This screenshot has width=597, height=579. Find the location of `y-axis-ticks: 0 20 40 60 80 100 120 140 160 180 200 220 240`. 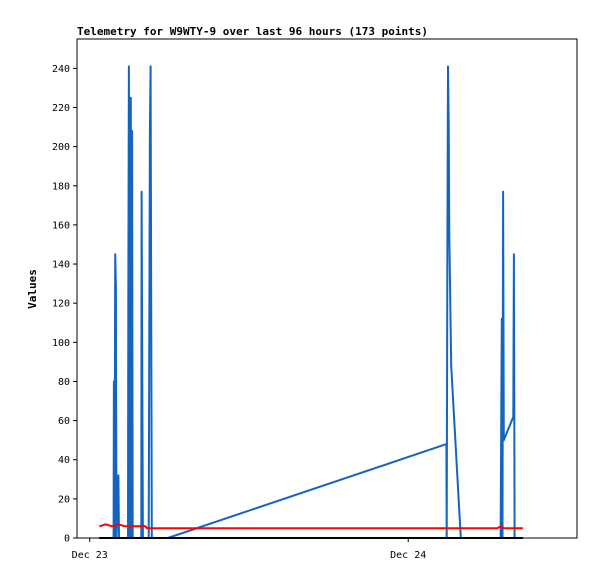

y-axis-ticks: 0 20 40 60 80 100 120 140 160 180 200 220 240 is located at coordinates (64, 304).